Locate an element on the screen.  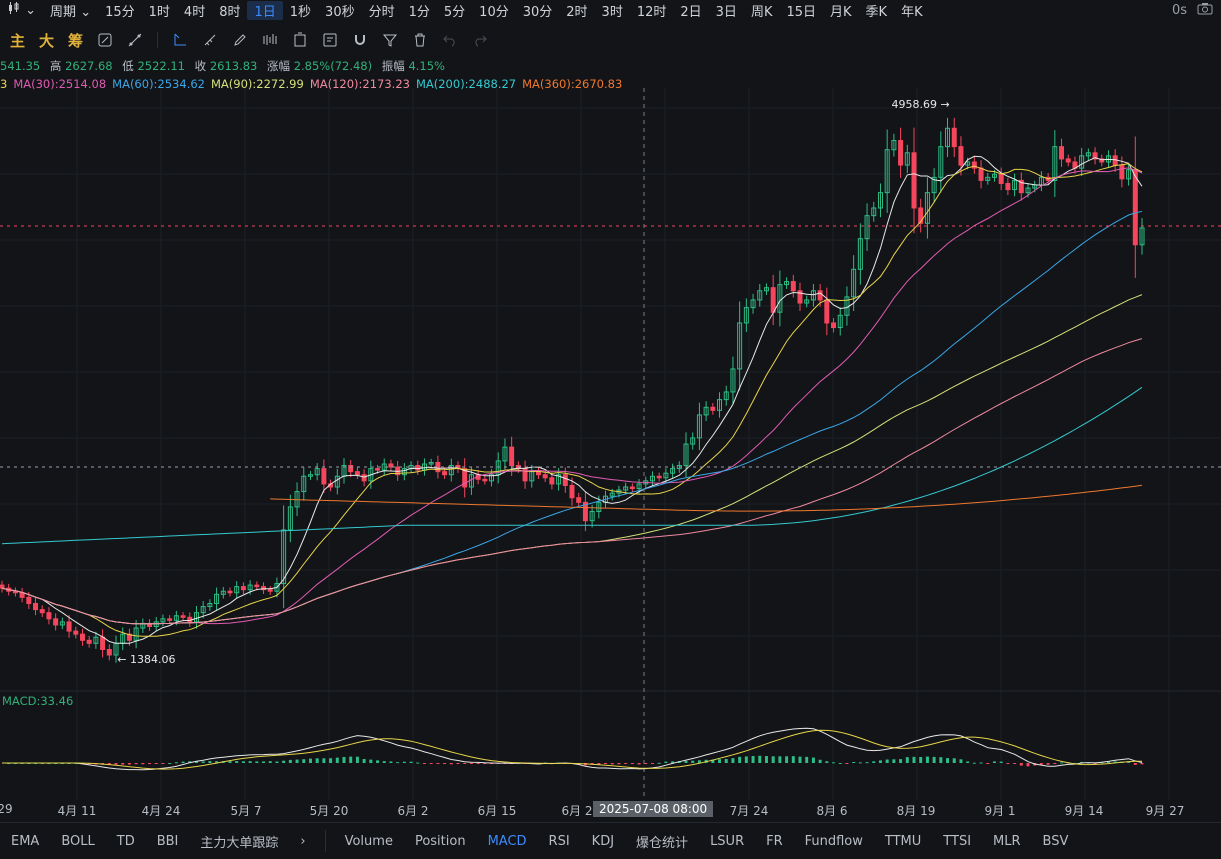
interval-21: 年K is located at coordinates (912, 12).